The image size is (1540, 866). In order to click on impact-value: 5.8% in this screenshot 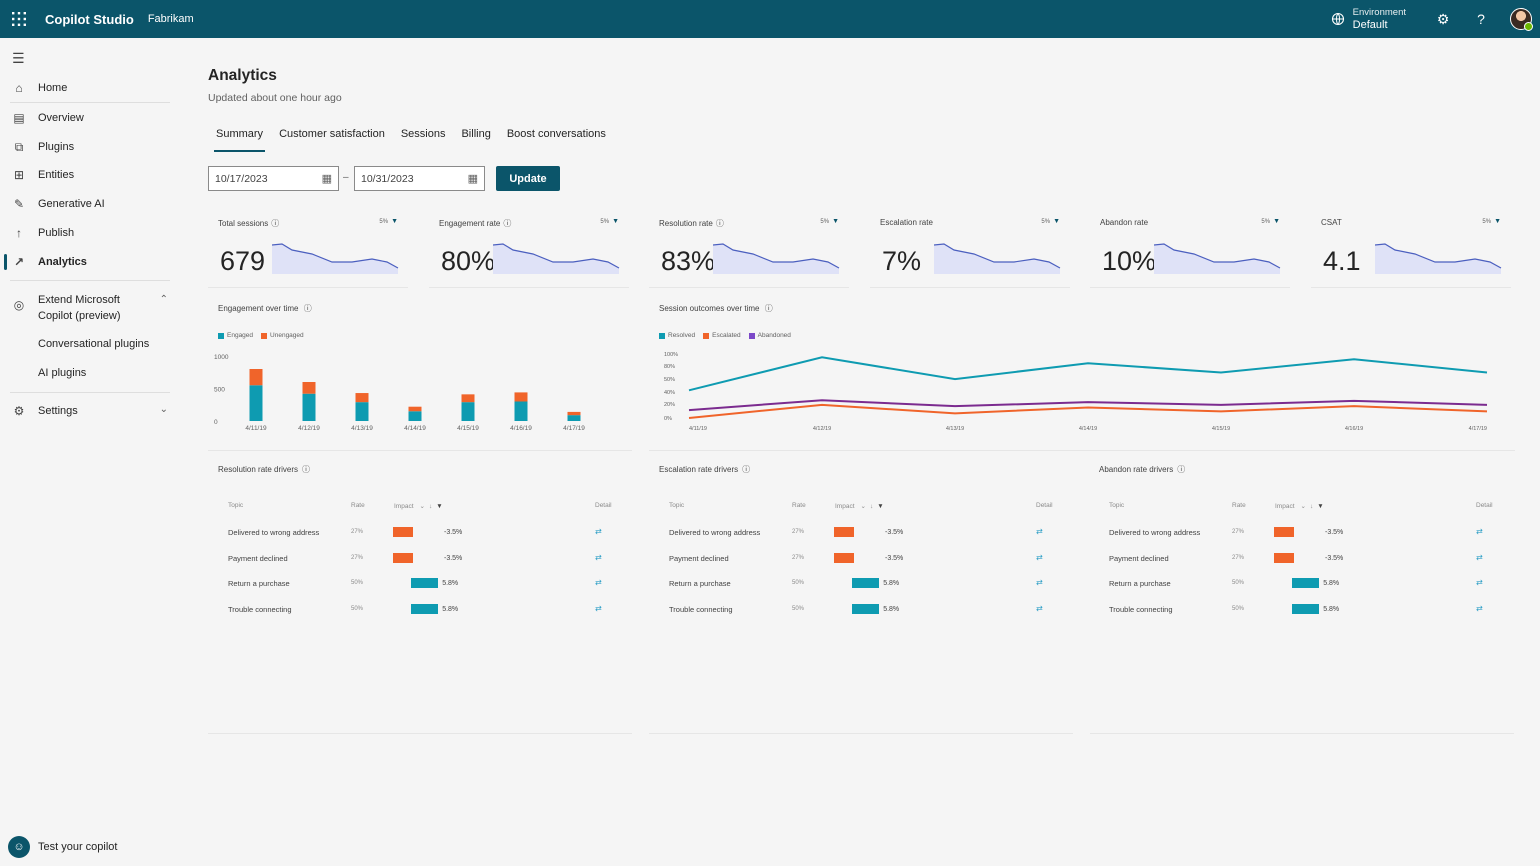, I will do `click(450, 609)`.